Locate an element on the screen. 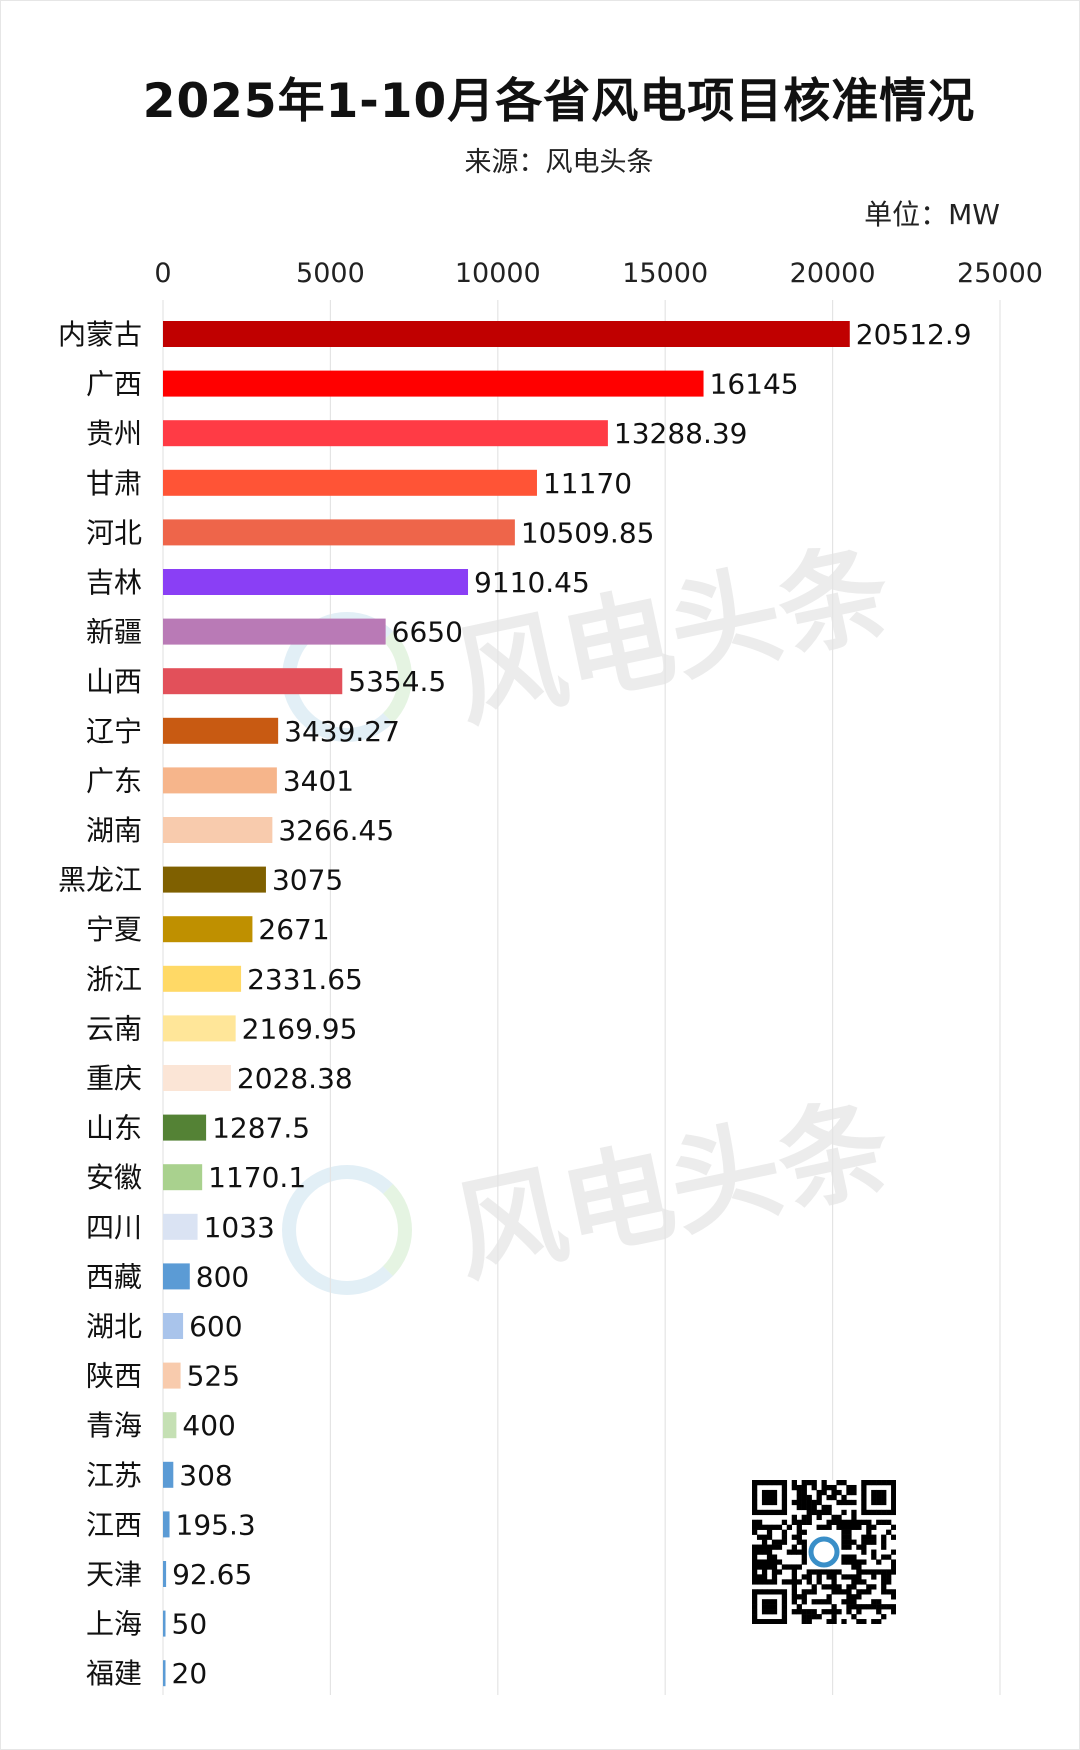 The width and height of the screenshot is (1080, 1750). x-tick-label: 10000 is located at coordinates (498, 273).